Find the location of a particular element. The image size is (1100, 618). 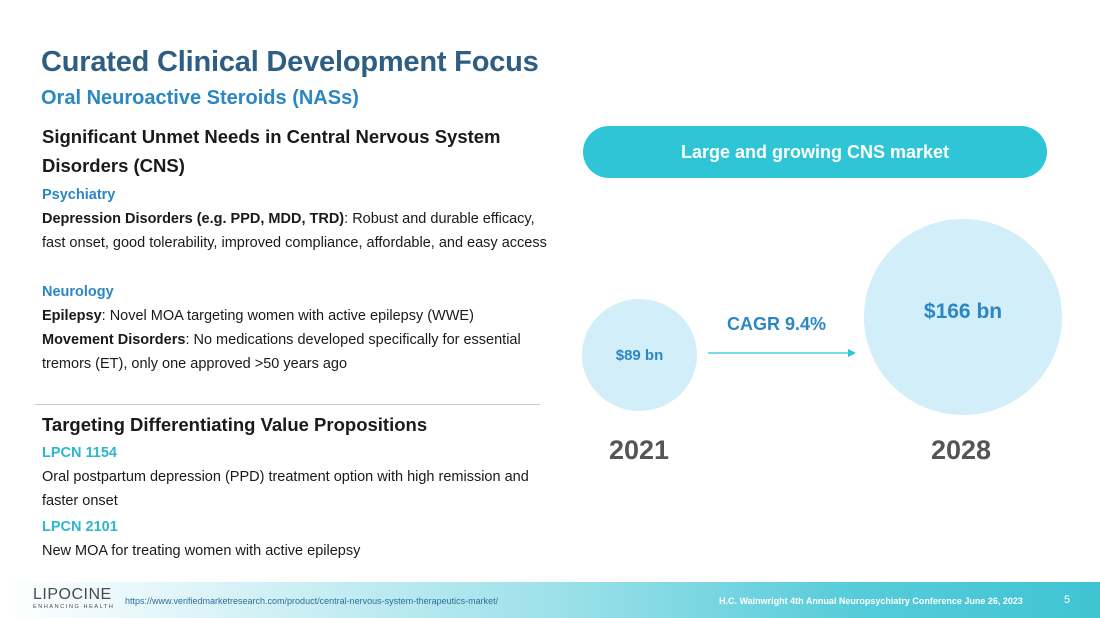

market-2028-bubble: $166 bn is located at coordinates (963, 317).